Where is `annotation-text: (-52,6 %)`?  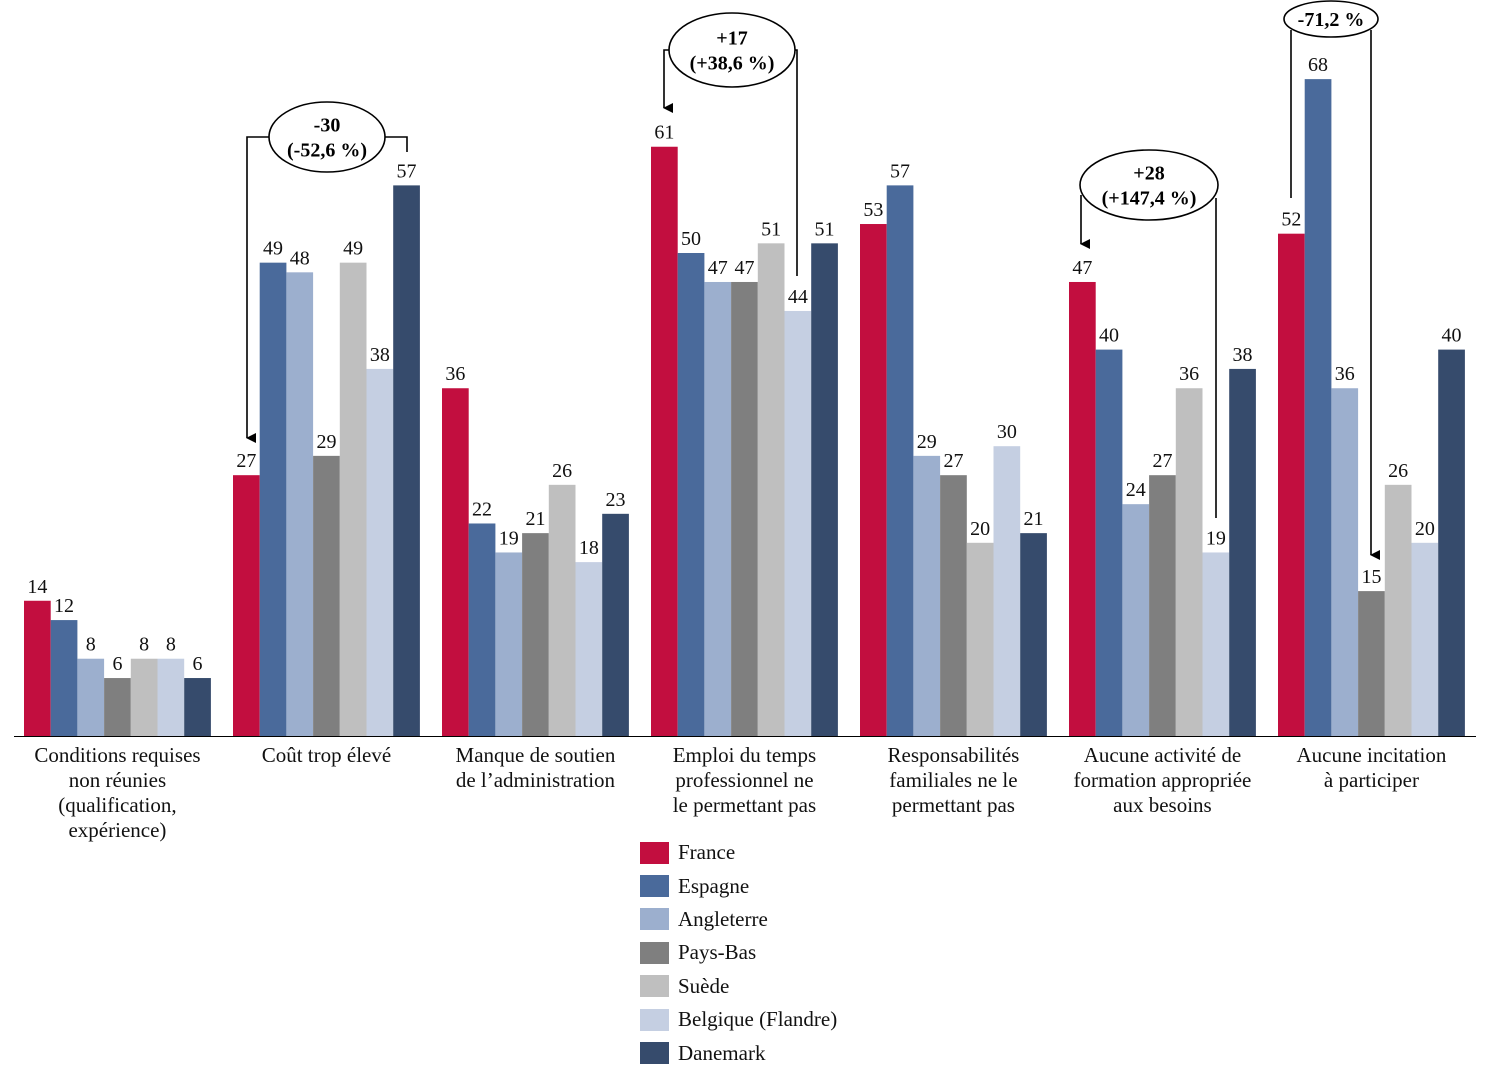
annotation-text: (-52,6 %) is located at coordinates (327, 151).